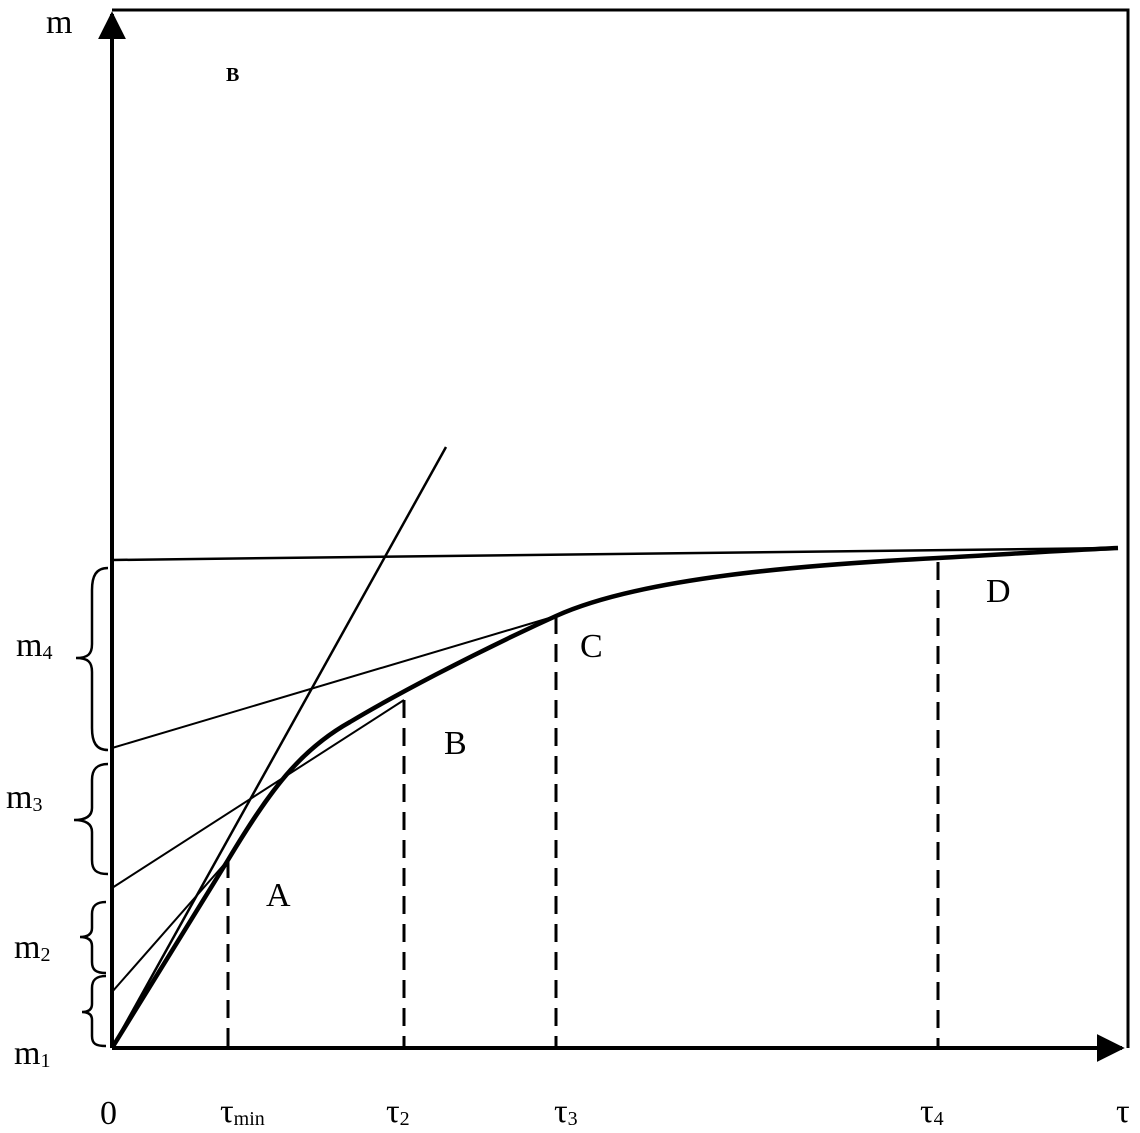 The width and height of the screenshot is (1140, 1133). Describe the element at coordinates (258, 794) in the screenshot. I see `tangent-line-b` at that location.